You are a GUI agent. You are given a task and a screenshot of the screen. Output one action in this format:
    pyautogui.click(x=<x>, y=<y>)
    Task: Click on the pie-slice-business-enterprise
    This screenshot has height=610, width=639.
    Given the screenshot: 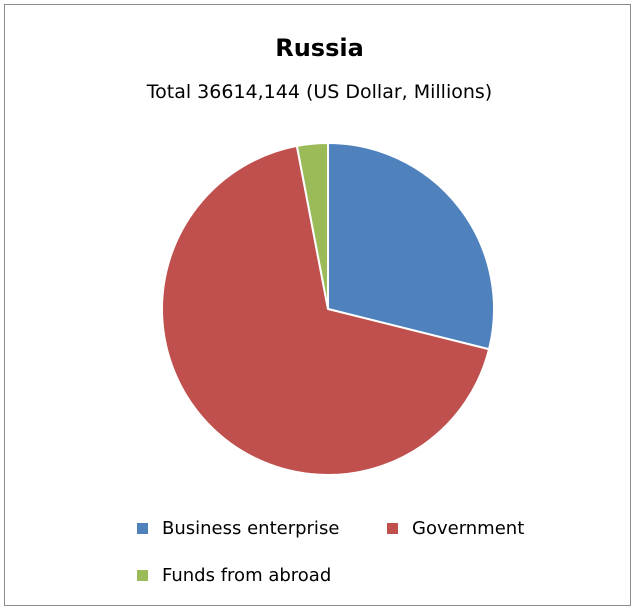 What is the action you would take?
    pyautogui.click(x=411, y=246)
    